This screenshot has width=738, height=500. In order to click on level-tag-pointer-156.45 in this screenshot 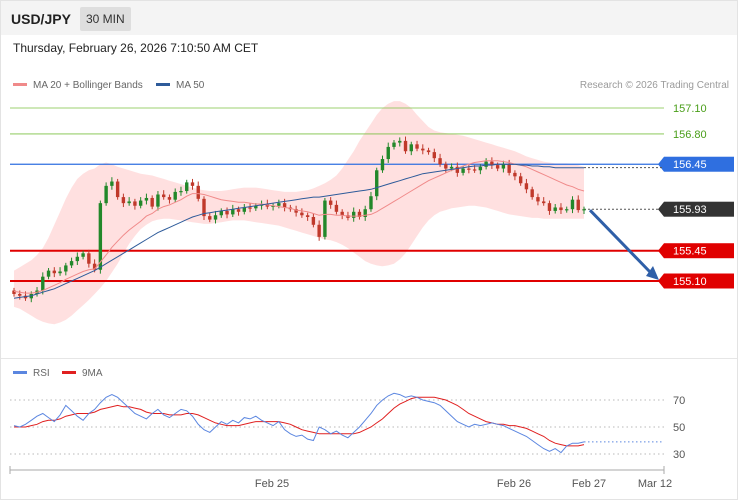, I will do `click(661, 164)`.